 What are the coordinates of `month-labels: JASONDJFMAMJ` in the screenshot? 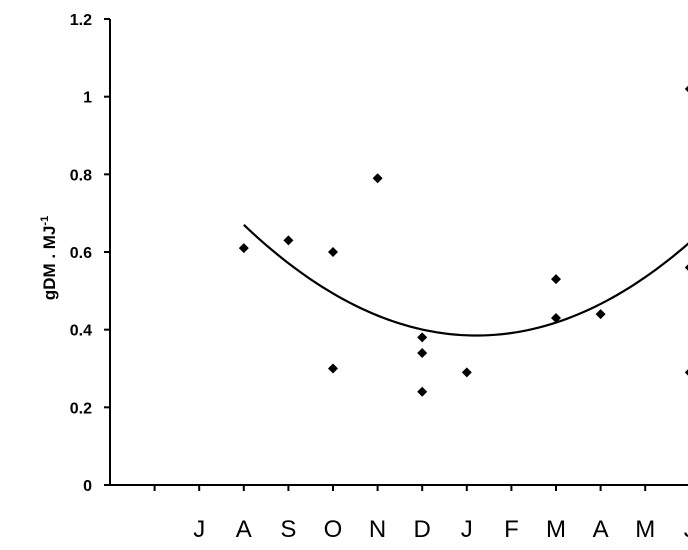 It's located at (440, 529).